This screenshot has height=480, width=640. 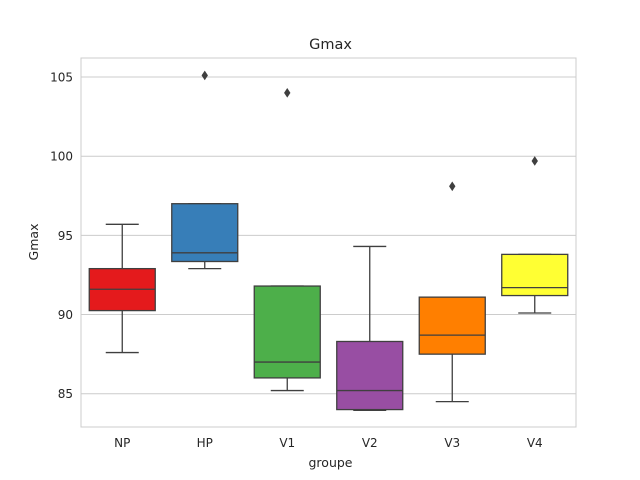 I want to click on y-axis-label: Gmax, so click(x=33, y=242).